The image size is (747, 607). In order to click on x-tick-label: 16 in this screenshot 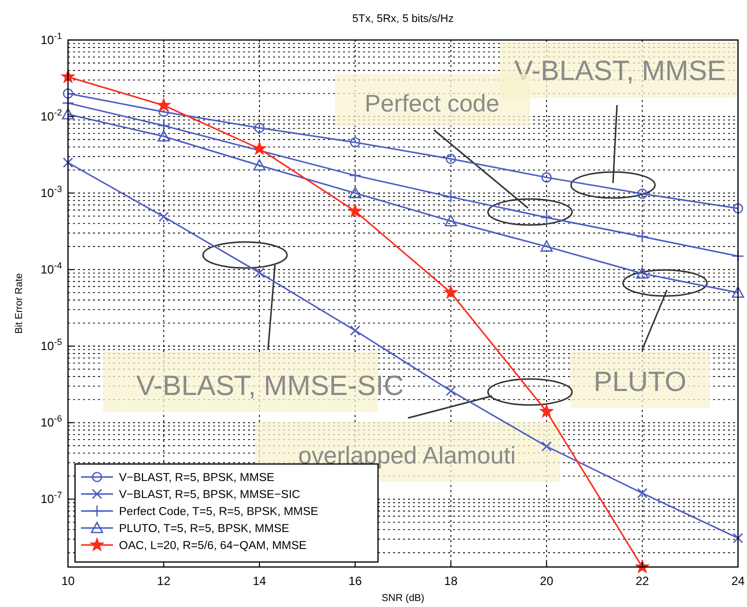, I will do `click(355, 581)`.